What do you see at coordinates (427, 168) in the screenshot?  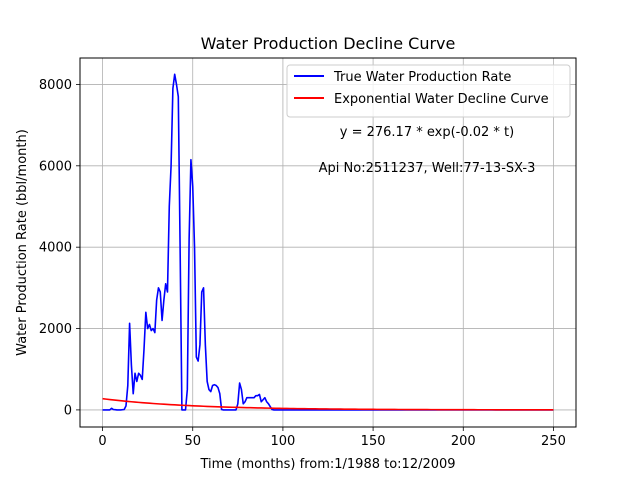 I see `well-annotation: Api No:2511237, Well:77-13-SX-3` at bounding box center [427, 168].